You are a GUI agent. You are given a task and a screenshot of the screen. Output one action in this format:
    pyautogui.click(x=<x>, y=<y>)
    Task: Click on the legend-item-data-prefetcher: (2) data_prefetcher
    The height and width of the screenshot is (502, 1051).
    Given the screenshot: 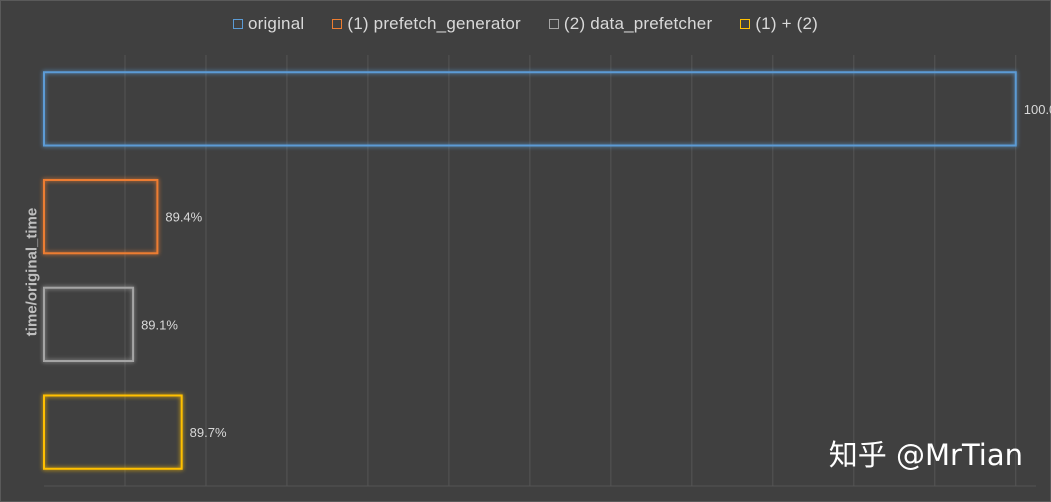 What is the action you would take?
    pyautogui.click(x=630, y=24)
    